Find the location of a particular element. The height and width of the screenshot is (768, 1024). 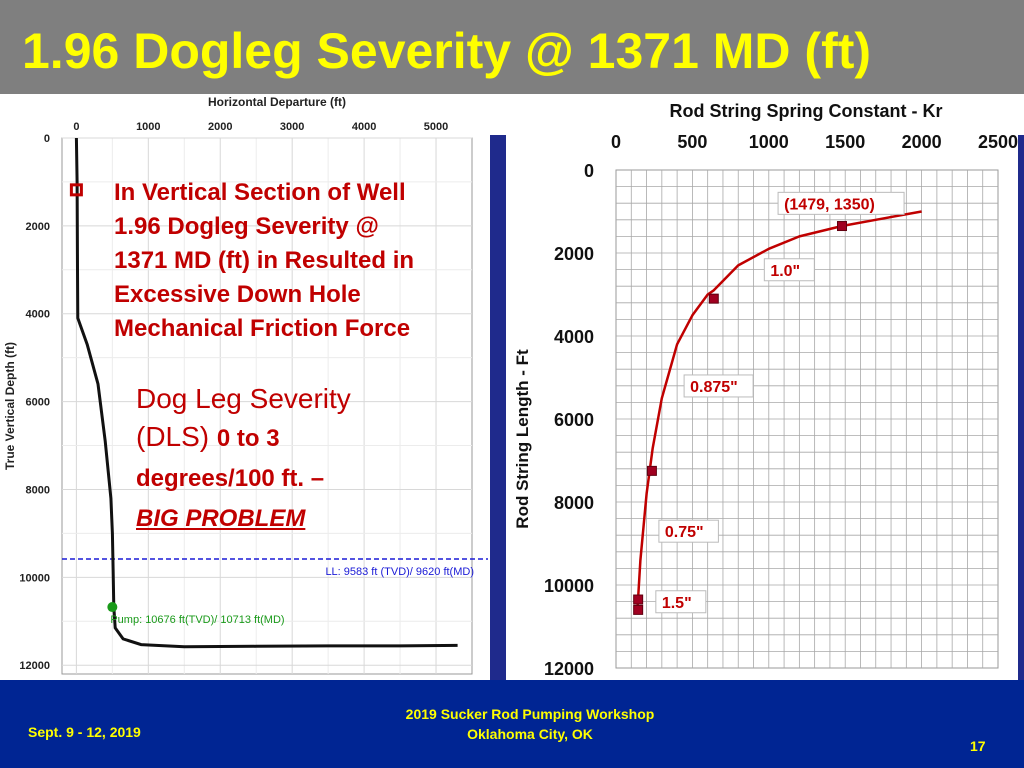

dls-units: degrees/100 ft. – is located at coordinates (230, 478).